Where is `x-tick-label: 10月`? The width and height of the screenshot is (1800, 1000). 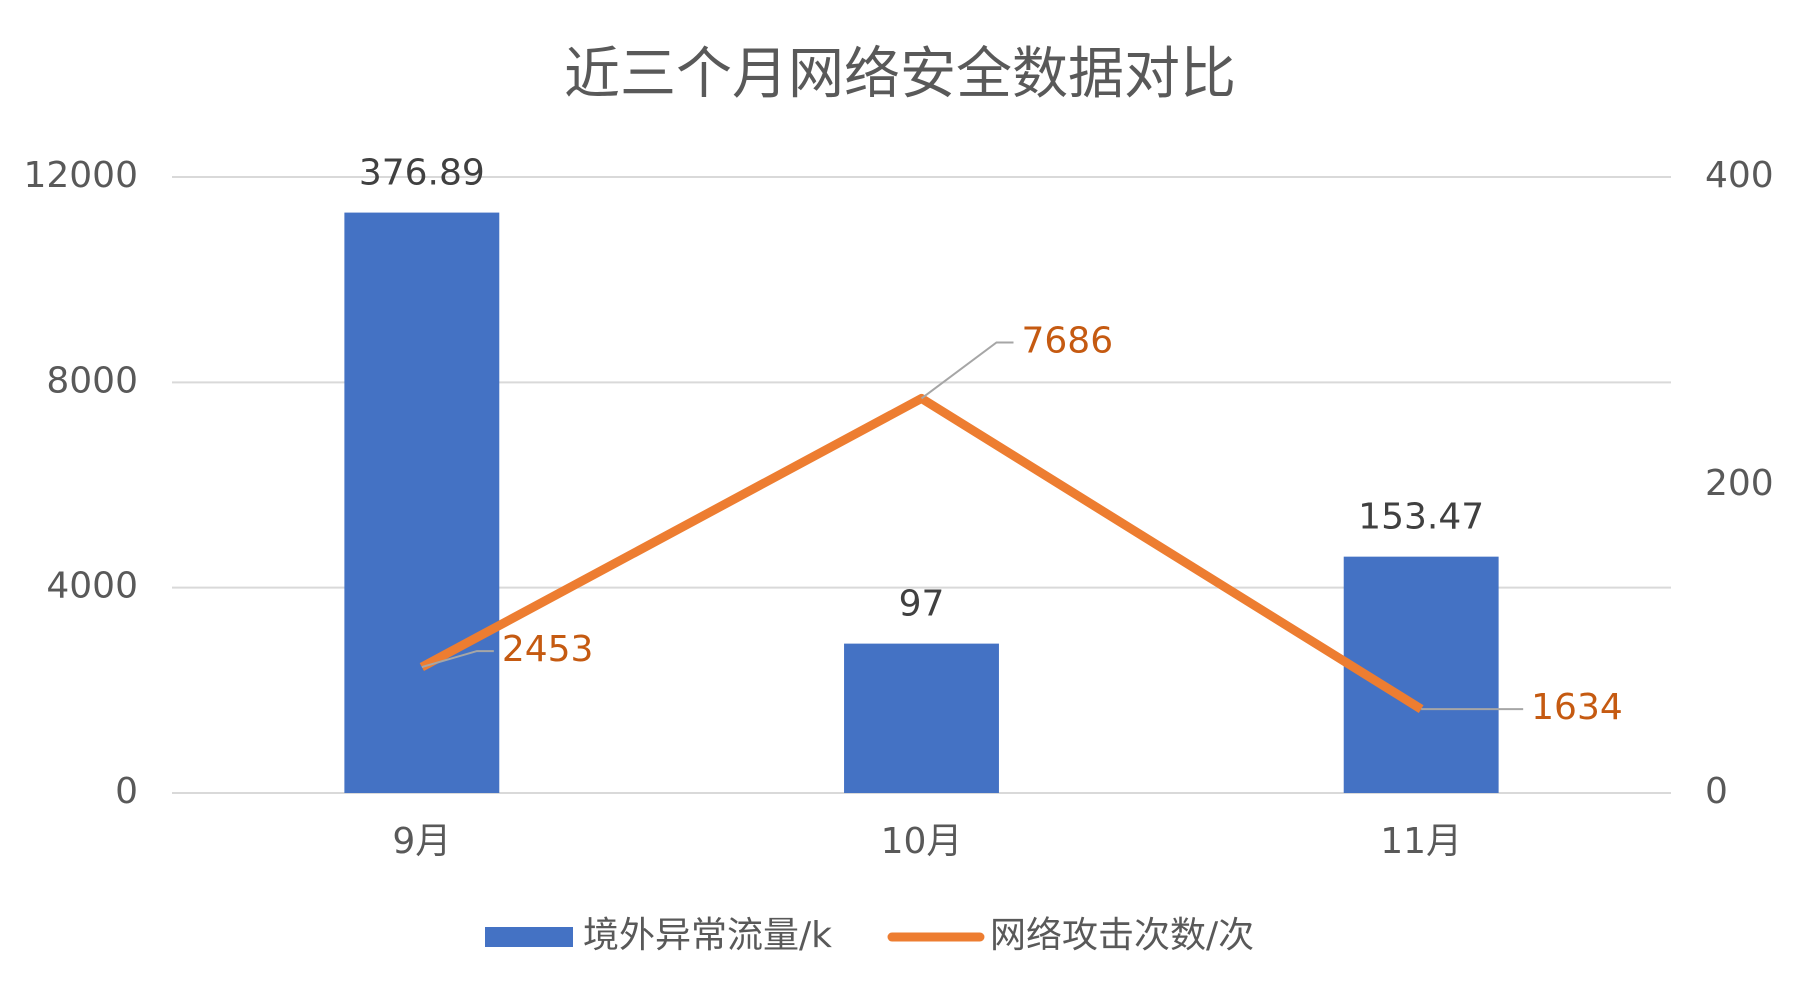 x-tick-label: 10月 is located at coordinates (922, 841).